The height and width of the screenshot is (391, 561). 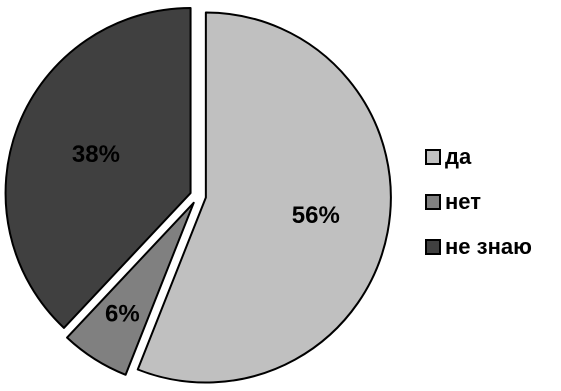 What do you see at coordinates (316, 215) in the screenshot?
I see `pie-label-da: 56%` at bounding box center [316, 215].